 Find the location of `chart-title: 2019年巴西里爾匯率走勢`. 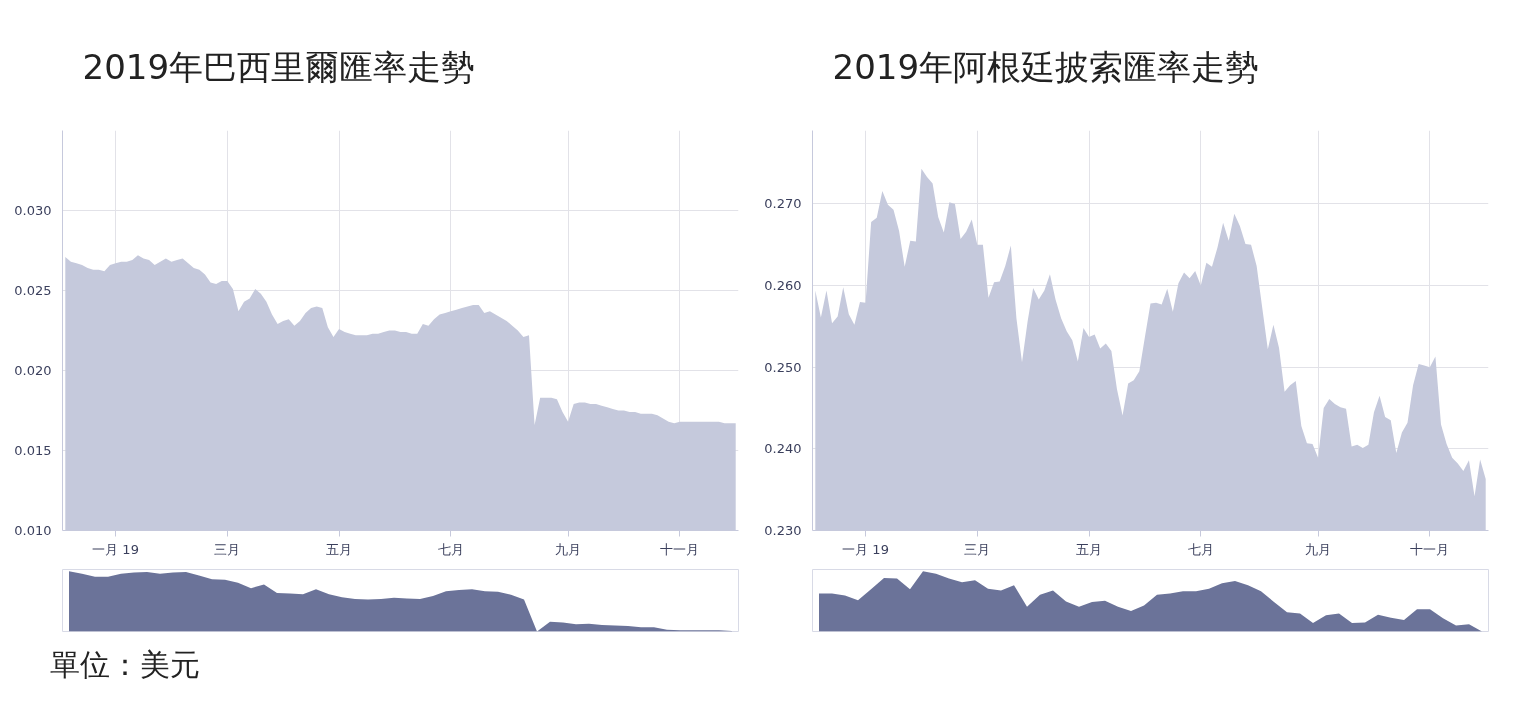

chart-title: 2019年巴西里爾匯率走勢 is located at coordinates (279, 66).